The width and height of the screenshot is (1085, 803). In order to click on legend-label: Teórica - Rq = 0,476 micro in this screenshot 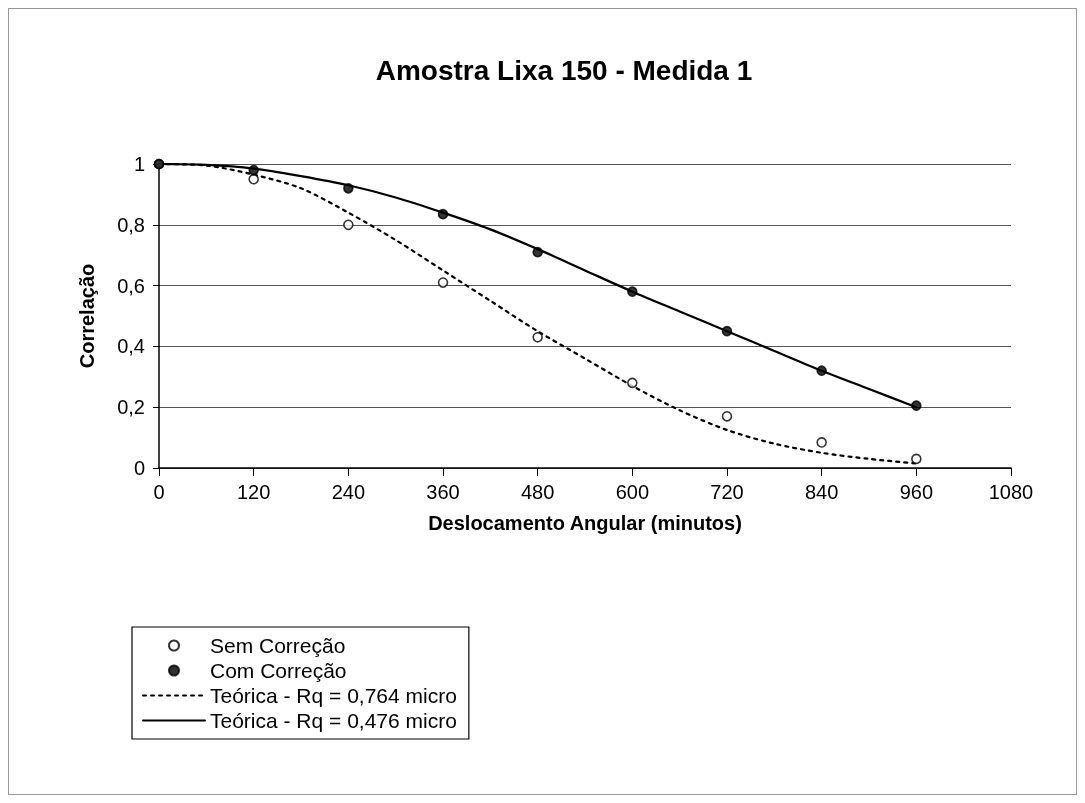, I will do `click(333, 720)`.